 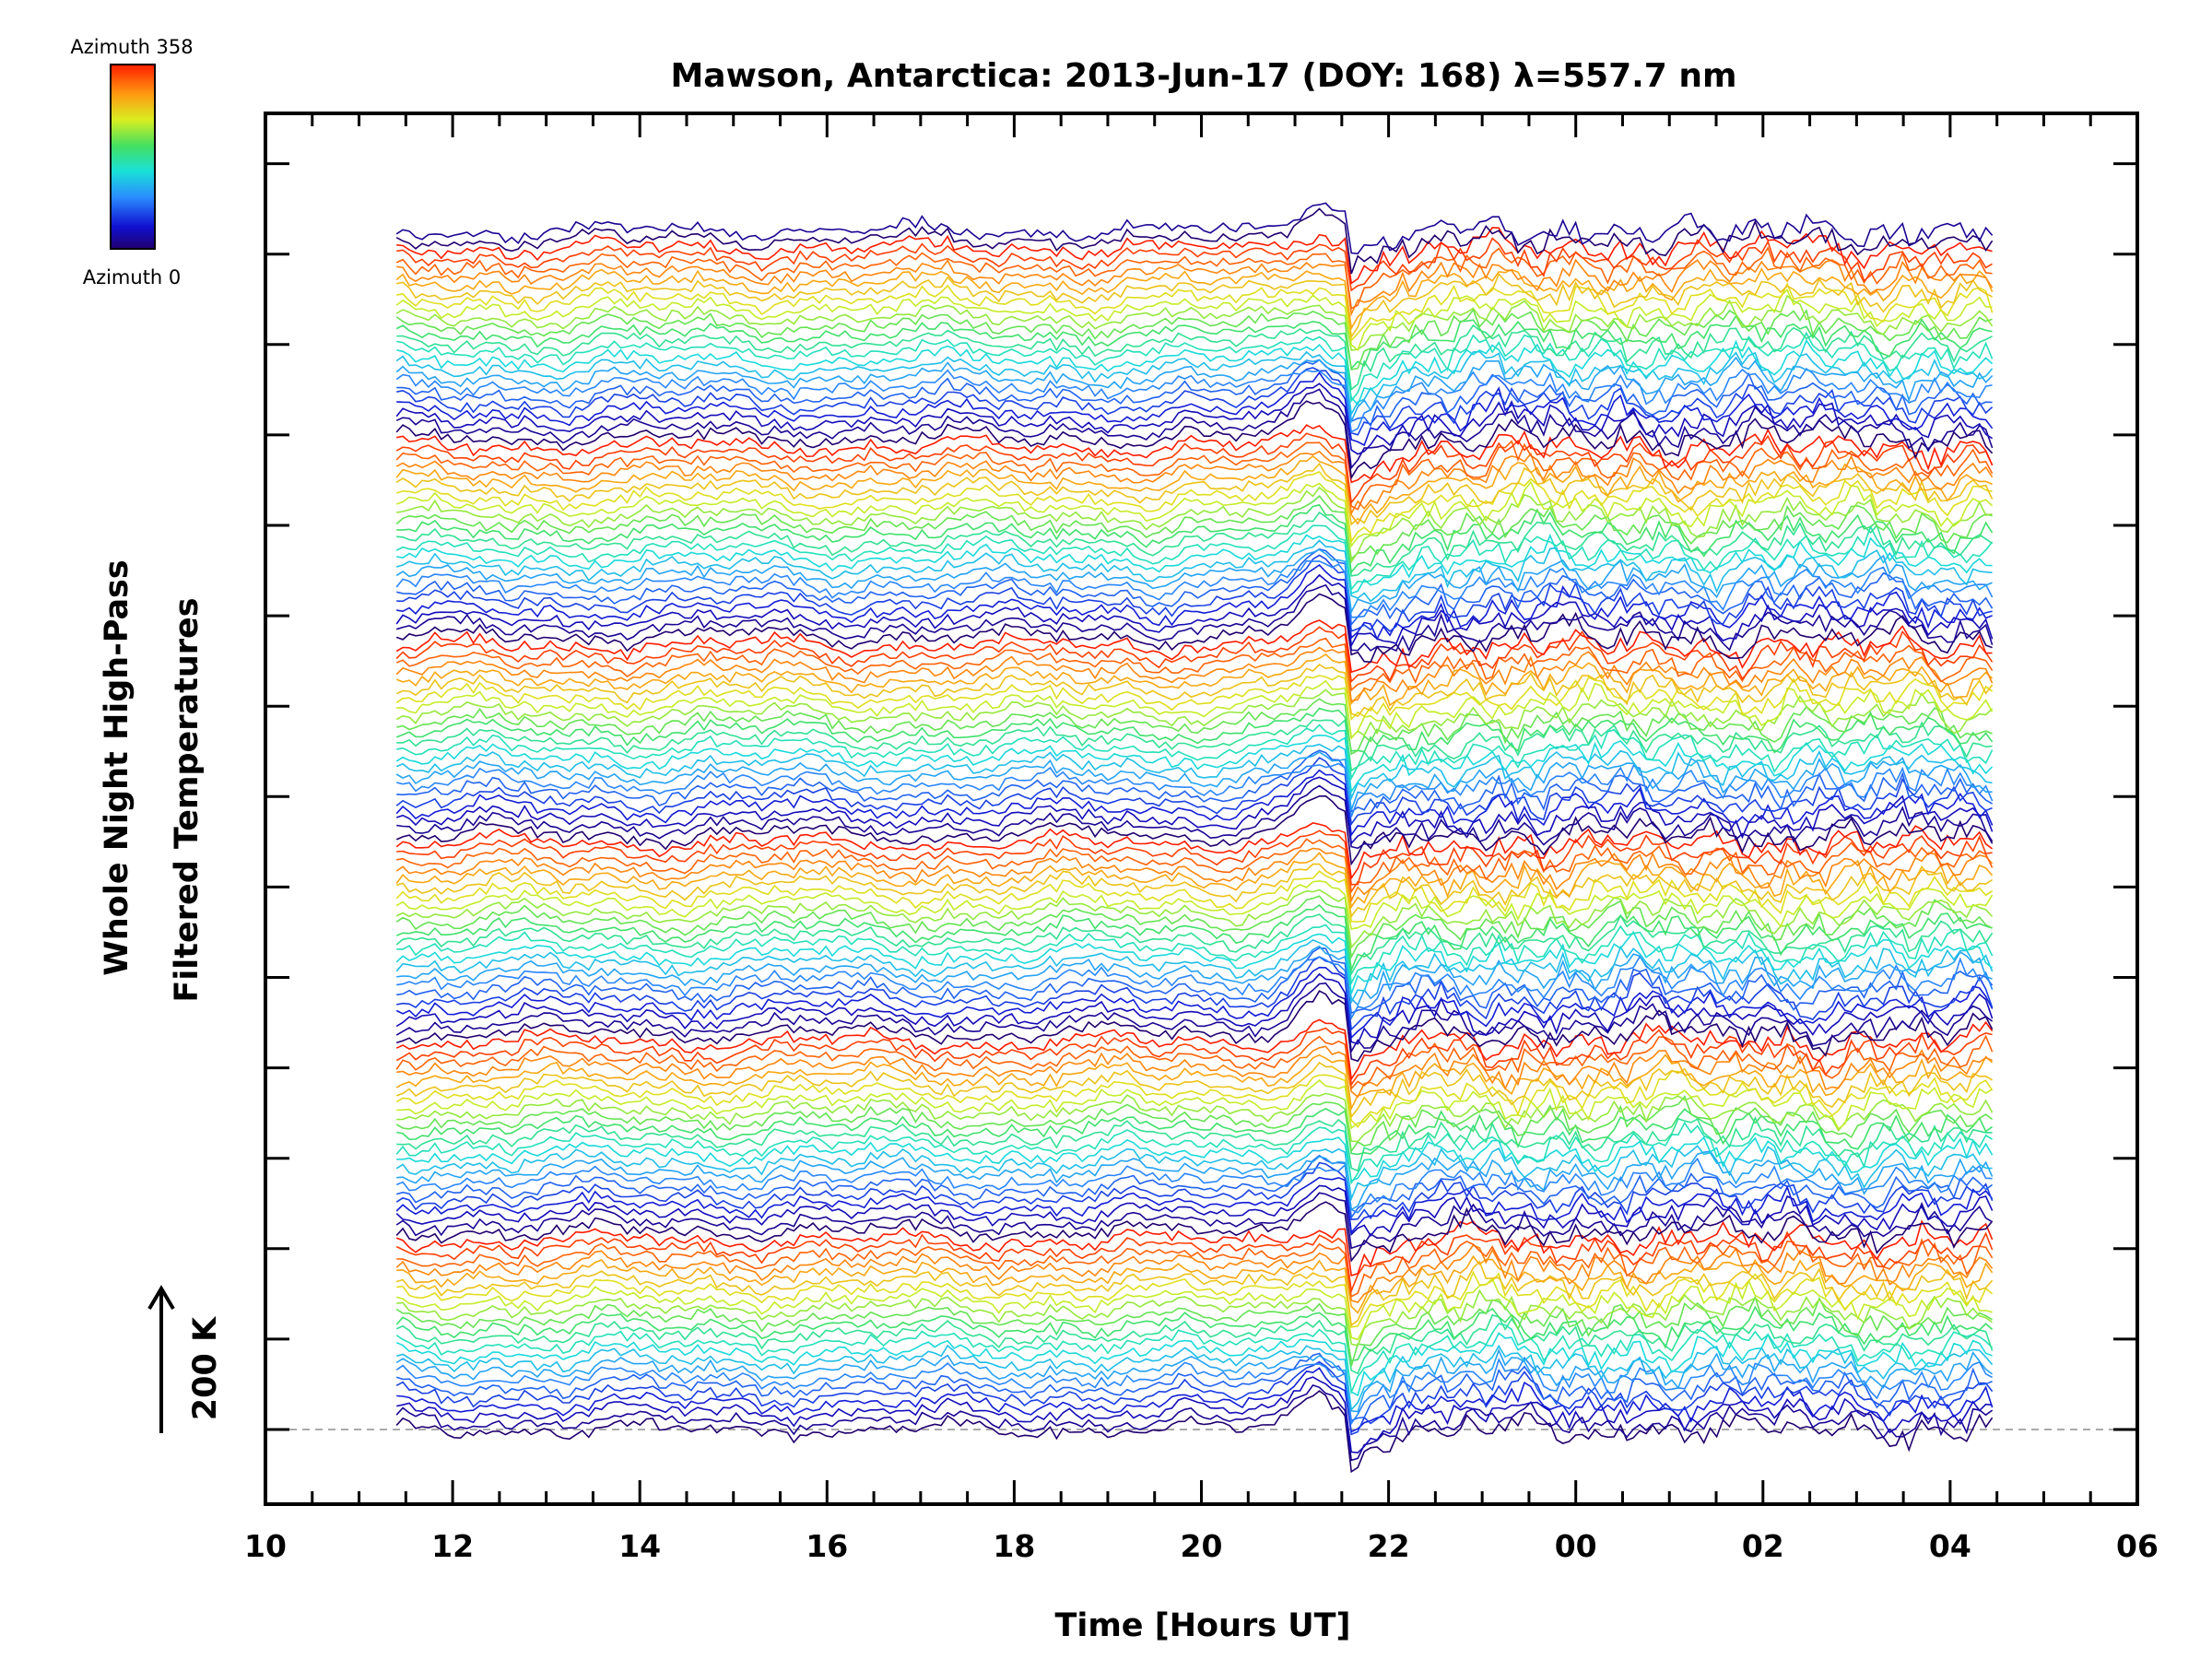 What do you see at coordinates (161, 1298) in the screenshot?
I see `scale-bar-arrowhead` at bounding box center [161, 1298].